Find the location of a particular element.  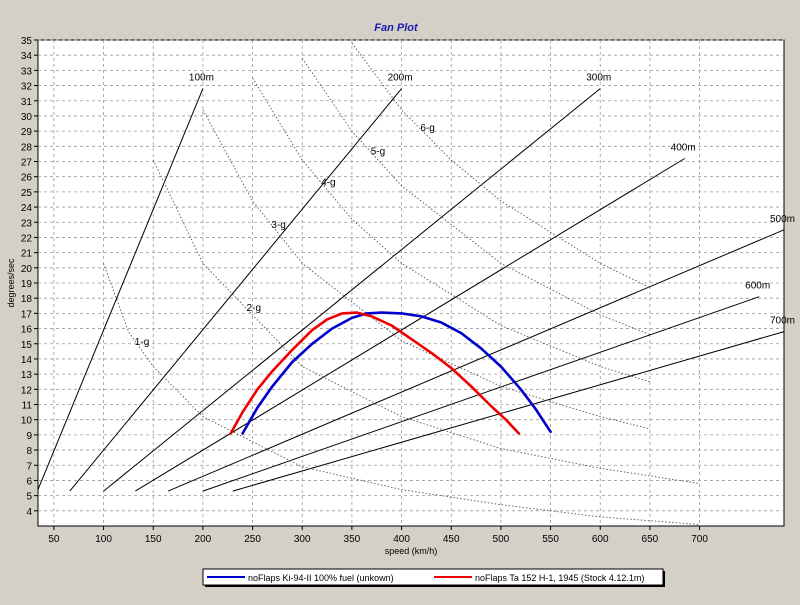

y-tick-label: 12 is located at coordinates (27, 390).